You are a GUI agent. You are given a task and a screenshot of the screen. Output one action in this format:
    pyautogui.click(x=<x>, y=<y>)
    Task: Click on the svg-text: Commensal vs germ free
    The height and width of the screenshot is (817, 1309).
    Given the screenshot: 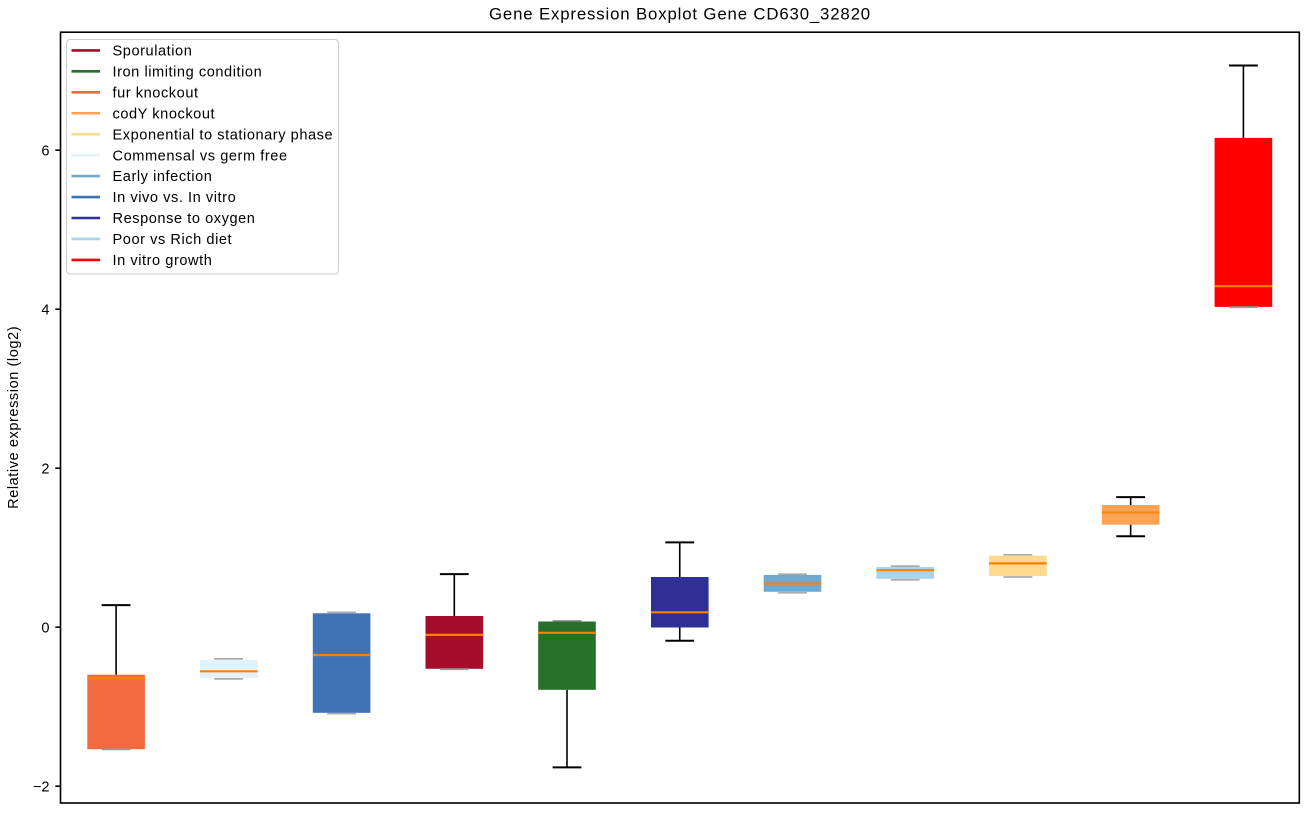 What is the action you would take?
    pyautogui.click(x=200, y=156)
    